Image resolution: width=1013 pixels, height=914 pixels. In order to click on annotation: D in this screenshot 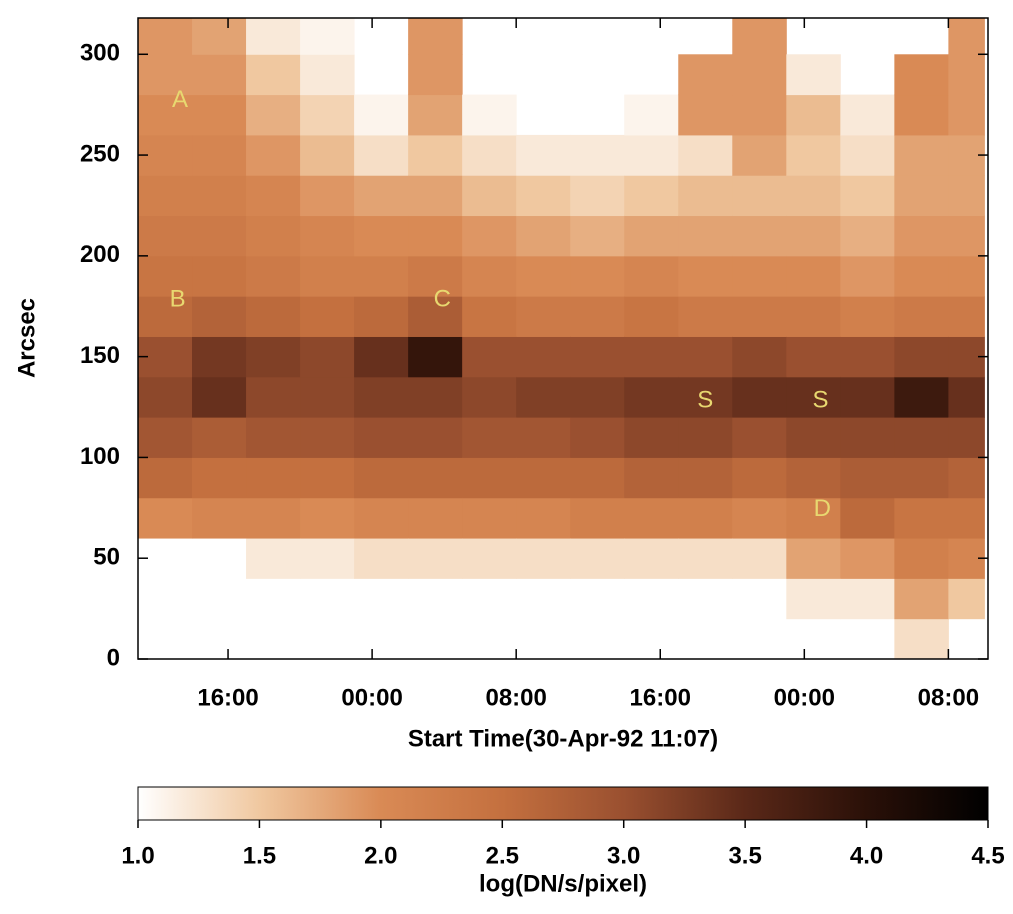, I will do `click(822, 508)`.